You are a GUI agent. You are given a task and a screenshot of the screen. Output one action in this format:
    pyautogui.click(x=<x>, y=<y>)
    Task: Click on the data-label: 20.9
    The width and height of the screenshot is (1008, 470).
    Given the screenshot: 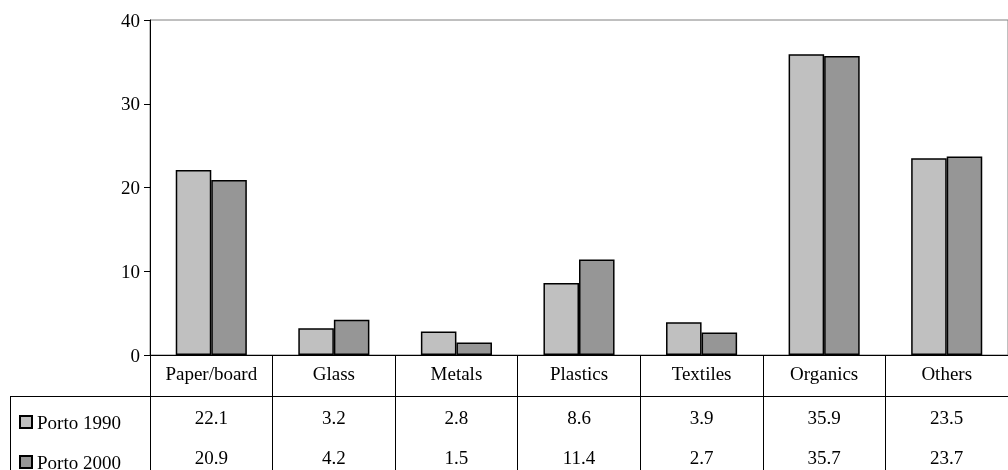 What is the action you would take?
    pyautogui.click(x=211, y=457)
    